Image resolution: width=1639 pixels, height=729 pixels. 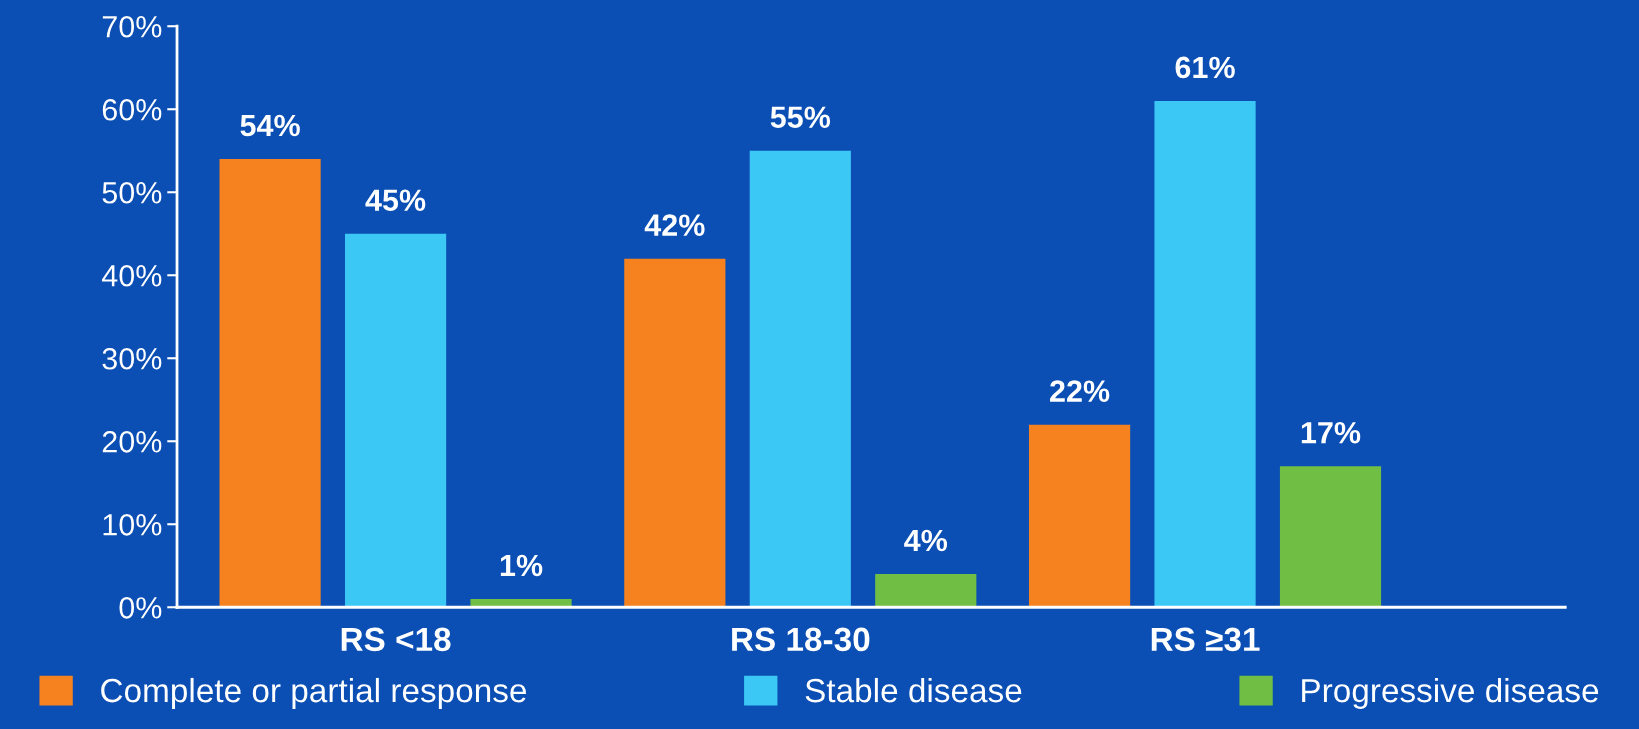 What do you see at coordinates (131, 275) in the screenshot?
I see `y-tick-label: 40%` at bounding box center [131, 275].